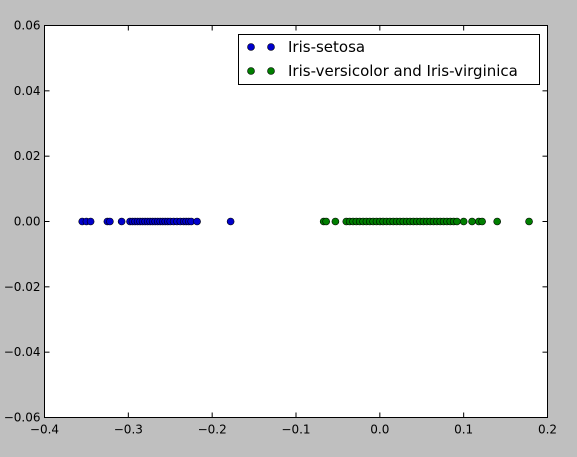 The height and width of the screenshot is (457, 577). Describe the element at coordinates (547, 430) in the screenshot. I see `x-tick-label-6: 0.2` at that location.